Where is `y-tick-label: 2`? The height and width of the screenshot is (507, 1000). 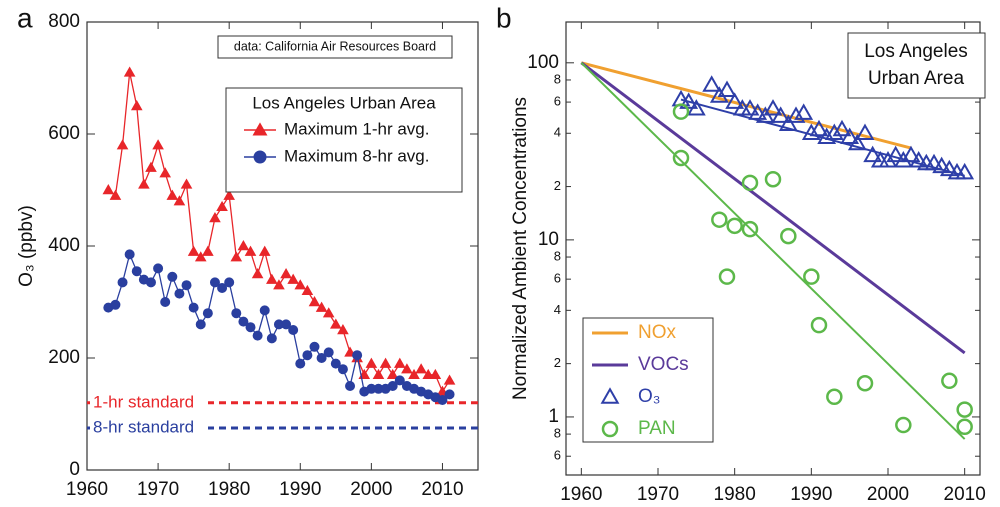 y-tick-label: 2 is located at coordinates (557, 362).